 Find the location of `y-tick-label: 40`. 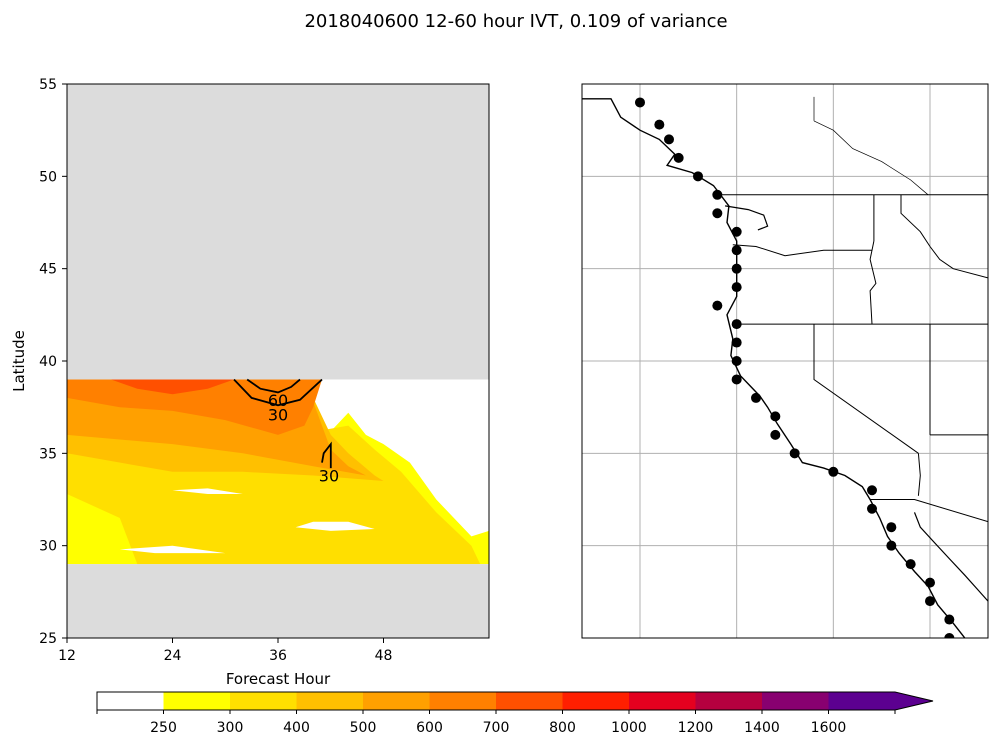

y-tick-label: 40 is located at coordinates (48, 362).